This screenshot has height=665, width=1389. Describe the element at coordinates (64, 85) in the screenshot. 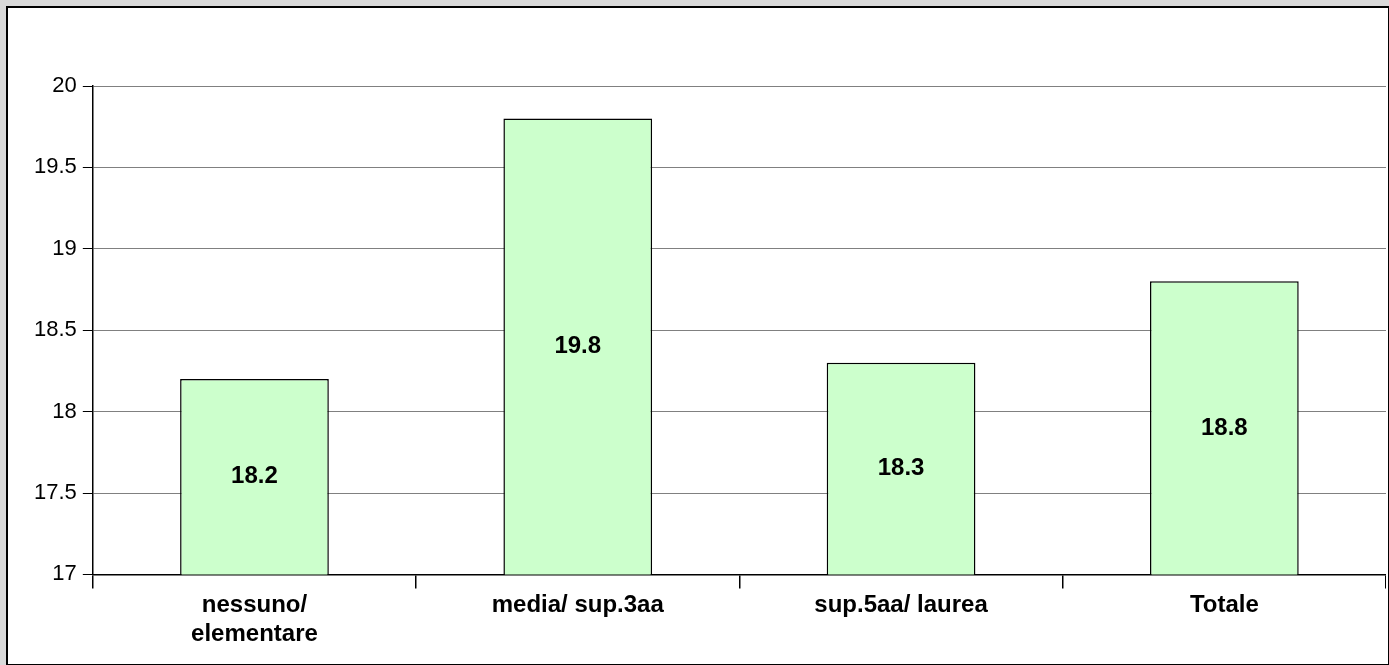

I see `y-tick-label: 20` at that location.